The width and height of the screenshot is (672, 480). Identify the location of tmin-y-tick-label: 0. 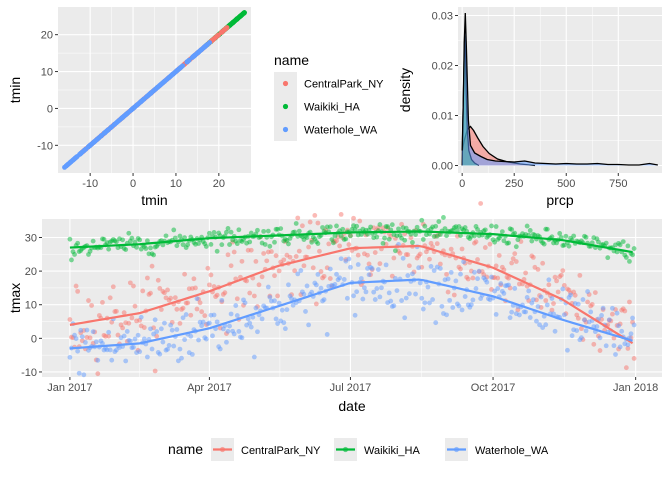
(50, 109).